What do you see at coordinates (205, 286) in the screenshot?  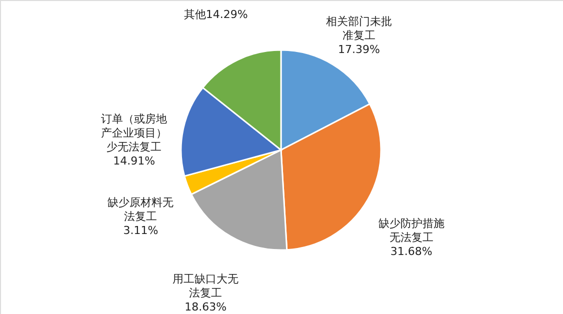 I see `slice-label: 用工缺口大无法复工` at bounding box center [205, 286].